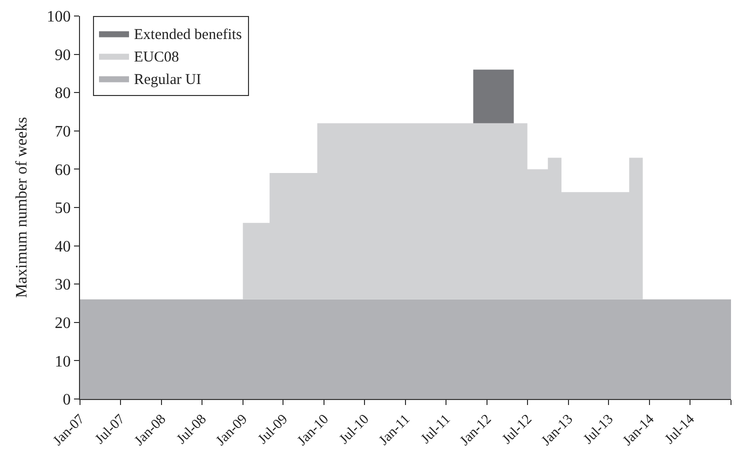 This screenshot has height=464, width=737. What do you see at coordinates (62, 132) in the screenshot?
I see `y-tick-label: 70` at bounding box center [62, 132].